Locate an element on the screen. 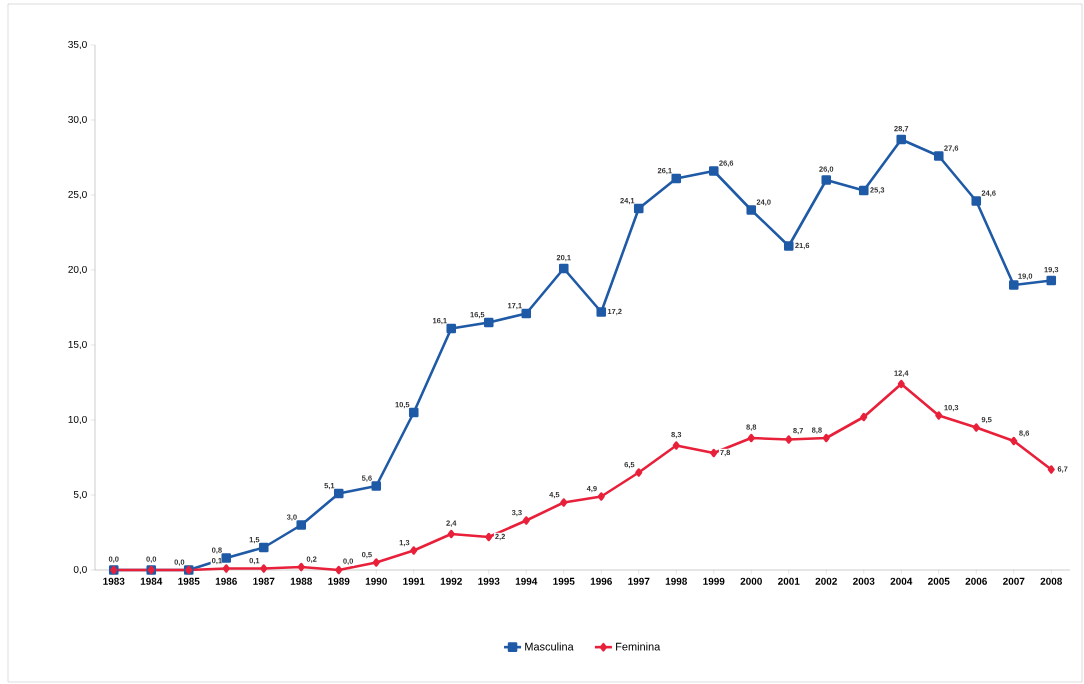 The image size is (1084, 684). x-tick-label: 1998 is located at coordinates (676, 581).